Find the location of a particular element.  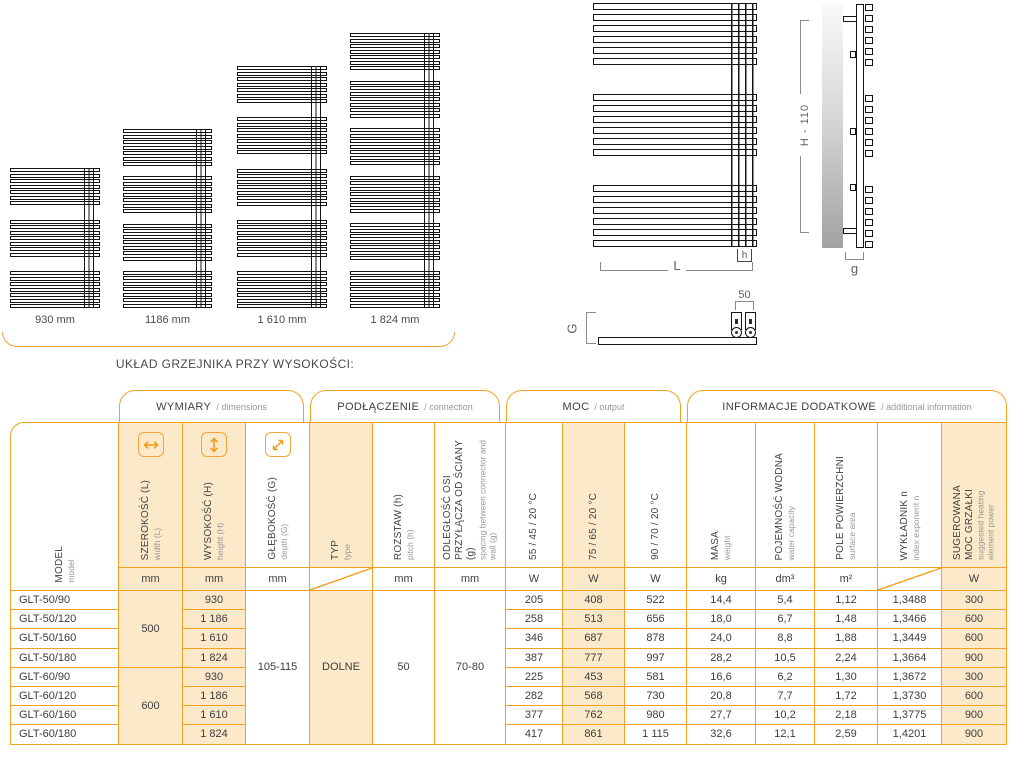

cell-heater-1: 600 is located at coordinates (974, 620).